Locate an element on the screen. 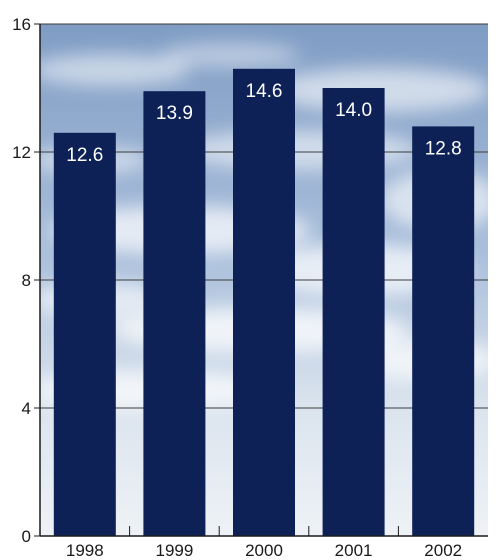 This screenshot has height=560, width=500. bar-value-label: 12.8 is located at coordinates (443, 148).